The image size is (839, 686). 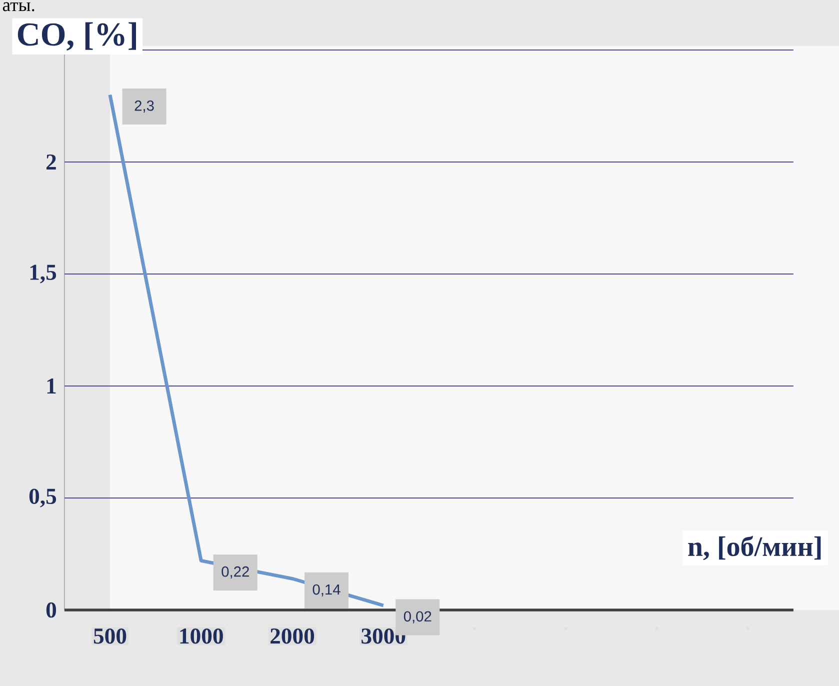 I want to click on y-tick-label: 1,5, so click(x=43, y=274).